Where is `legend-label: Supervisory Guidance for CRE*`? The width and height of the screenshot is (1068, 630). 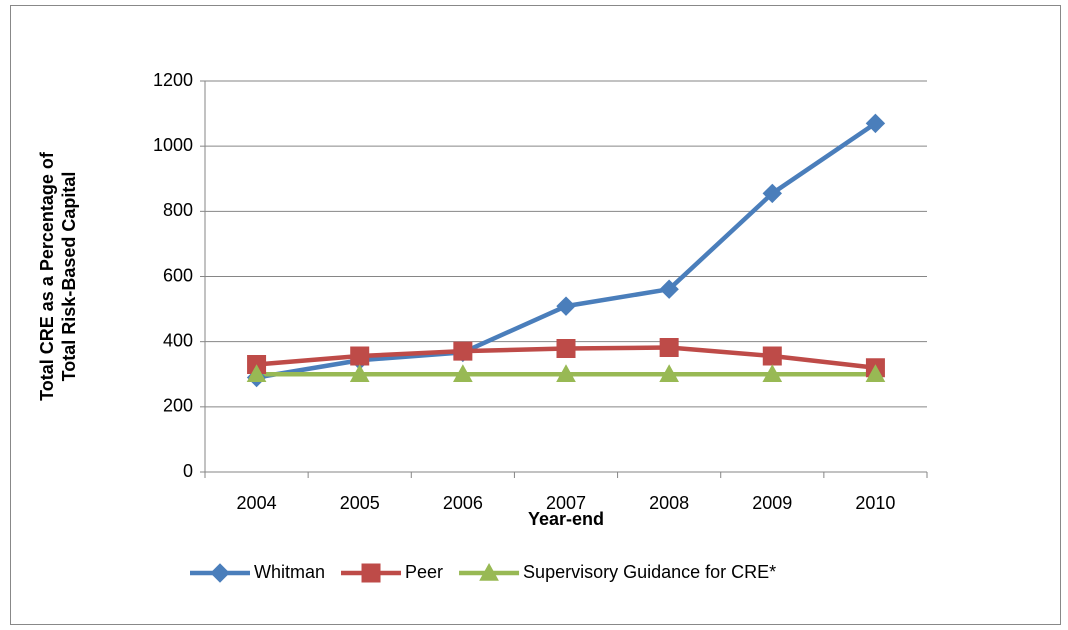 legend-label: Supervisory Guidance for CRE* is located at coordinates (649, 572).